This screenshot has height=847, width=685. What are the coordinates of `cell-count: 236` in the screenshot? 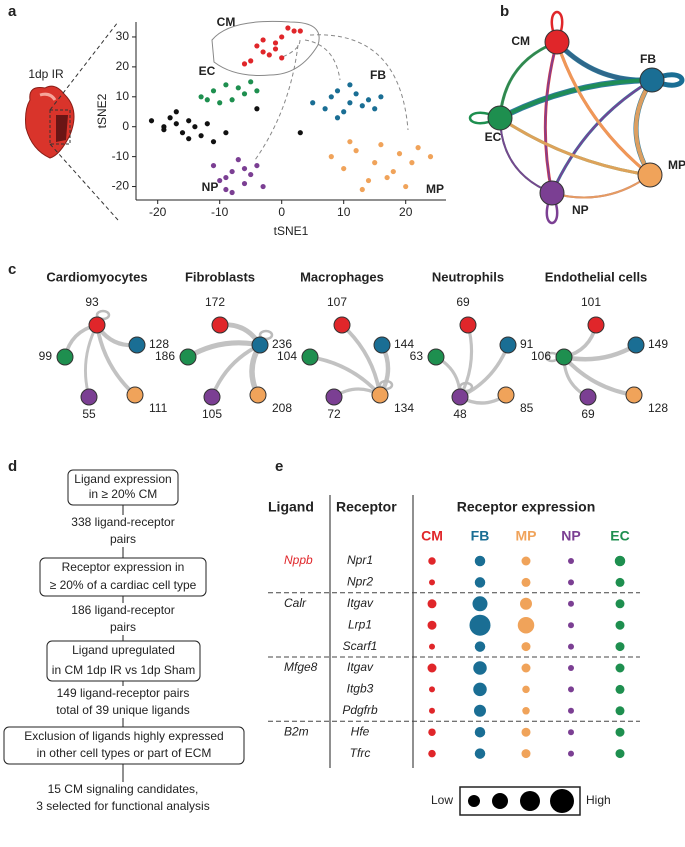 It's located at (282, 344).